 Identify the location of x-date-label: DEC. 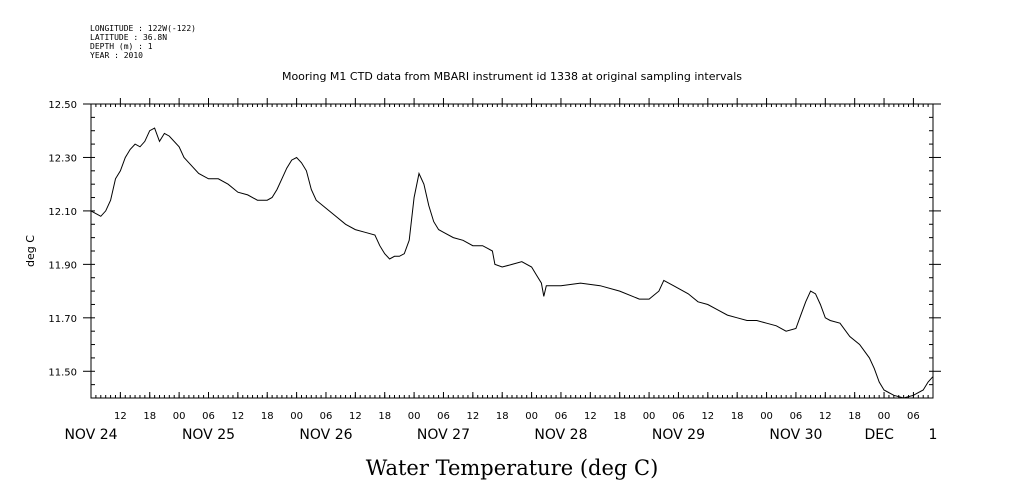
(879, 435).